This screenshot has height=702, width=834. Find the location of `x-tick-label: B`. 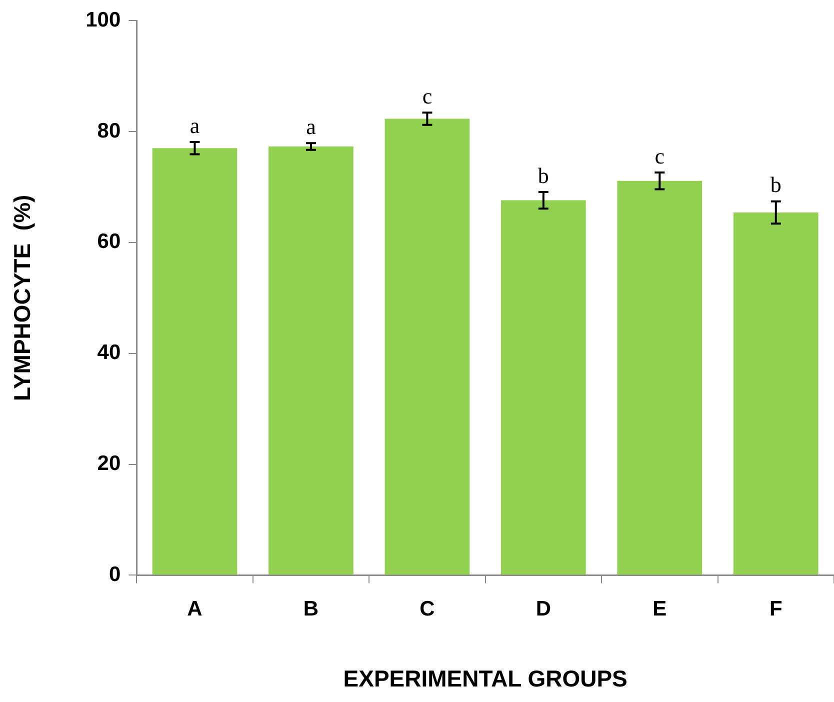

x-tick-label: B is located at coordinates (311, 609).